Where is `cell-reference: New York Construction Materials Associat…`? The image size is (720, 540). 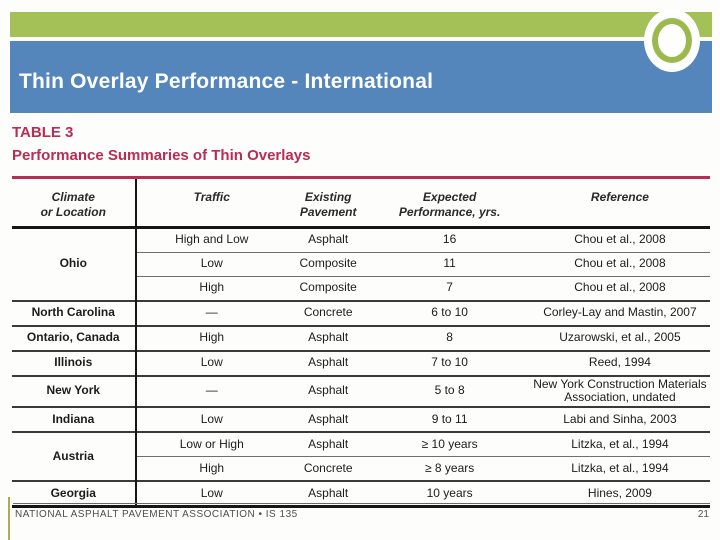
cell-reference: New York Construction Materials Associat… is located at coordinates (619, 391).